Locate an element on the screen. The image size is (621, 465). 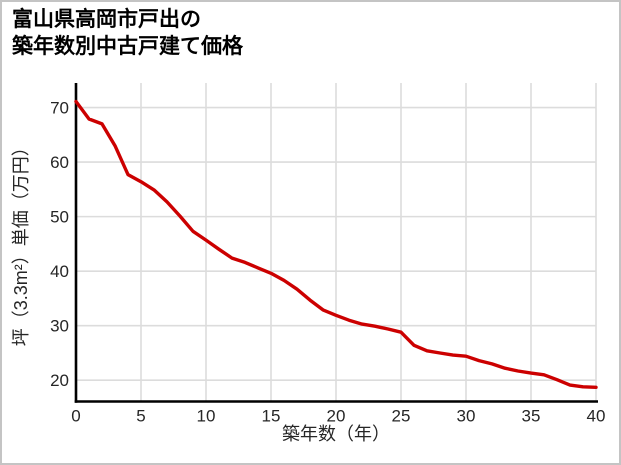
x-tick-label: 20 is located at coordinates (336, 416).